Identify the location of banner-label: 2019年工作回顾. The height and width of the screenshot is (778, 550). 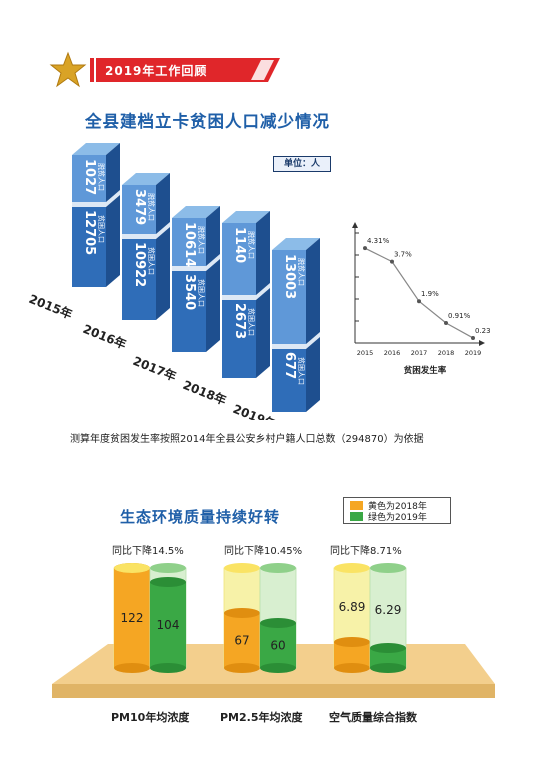
(156, 71).